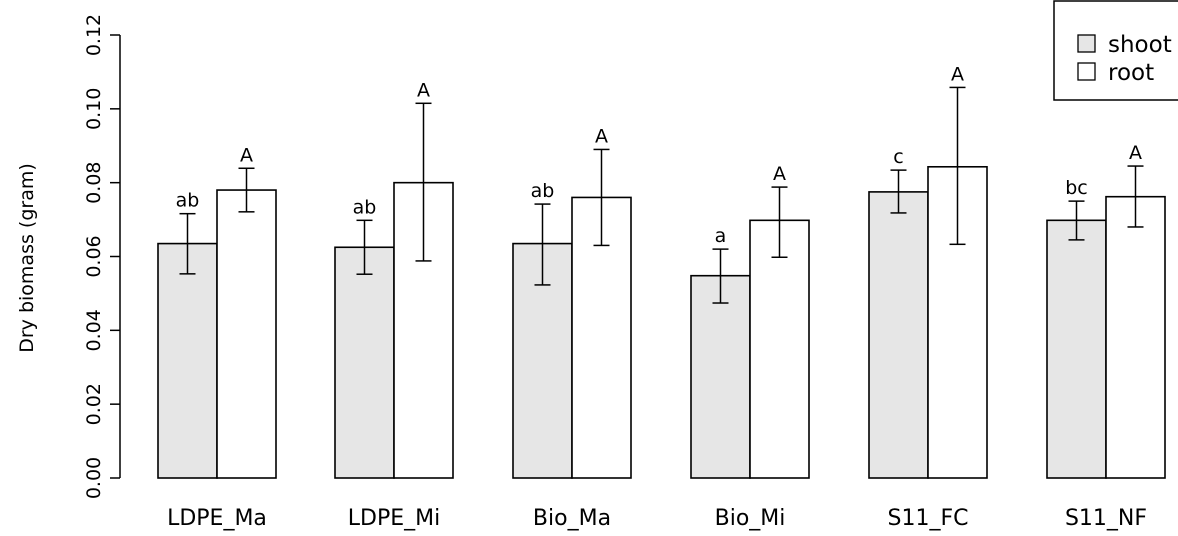  What do you see at coordinates (27, 258) in the screenshot?
I see `y-axis-title: Dry biomass (gram)` at bounding box center [27, 258].